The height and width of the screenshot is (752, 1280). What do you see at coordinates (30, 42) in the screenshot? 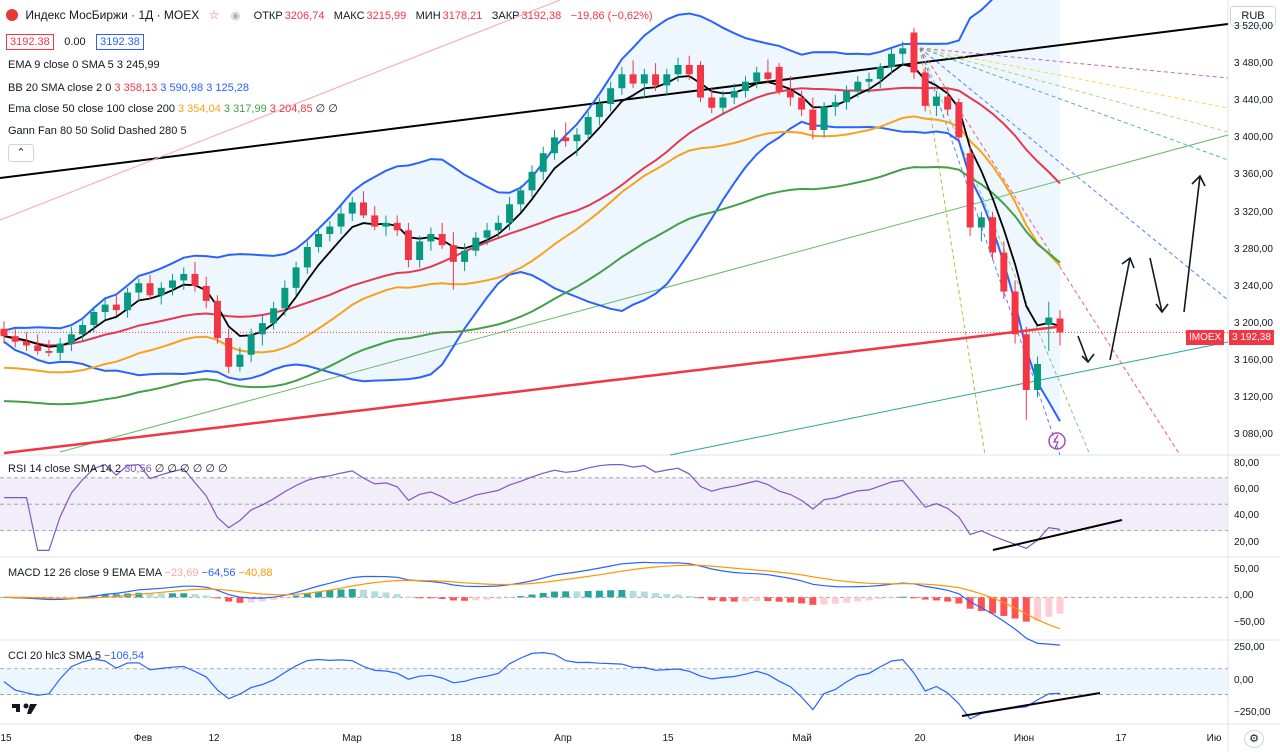
I see `sell-button: 3192.38` at bounding box center [30, 42].